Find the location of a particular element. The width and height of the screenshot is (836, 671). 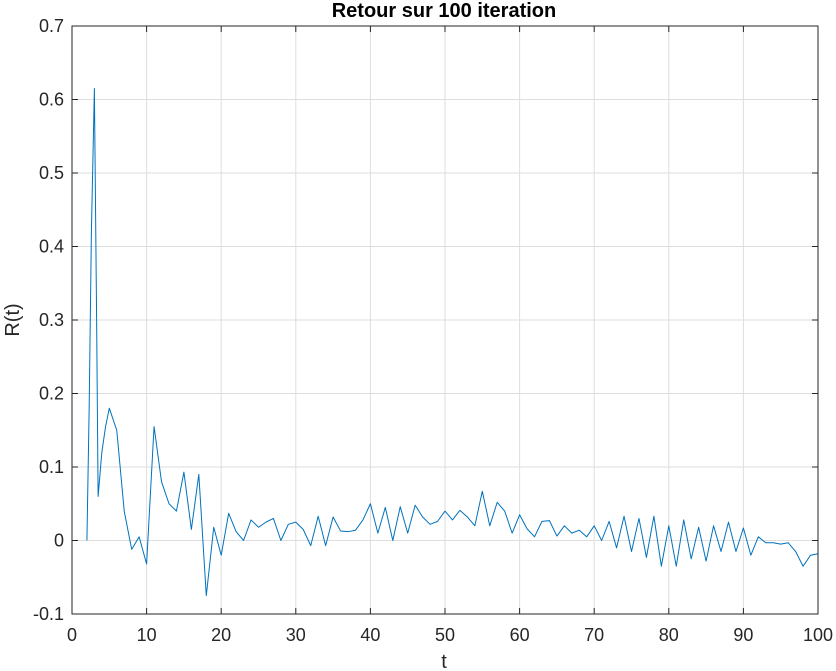

x-tick-label: 20 is located at coordinates (221, 635).